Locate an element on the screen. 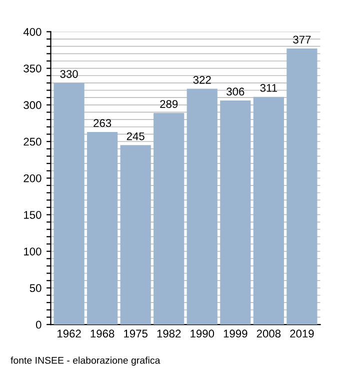  x-tick-label: 1968 is located at coordinates (102, 334).